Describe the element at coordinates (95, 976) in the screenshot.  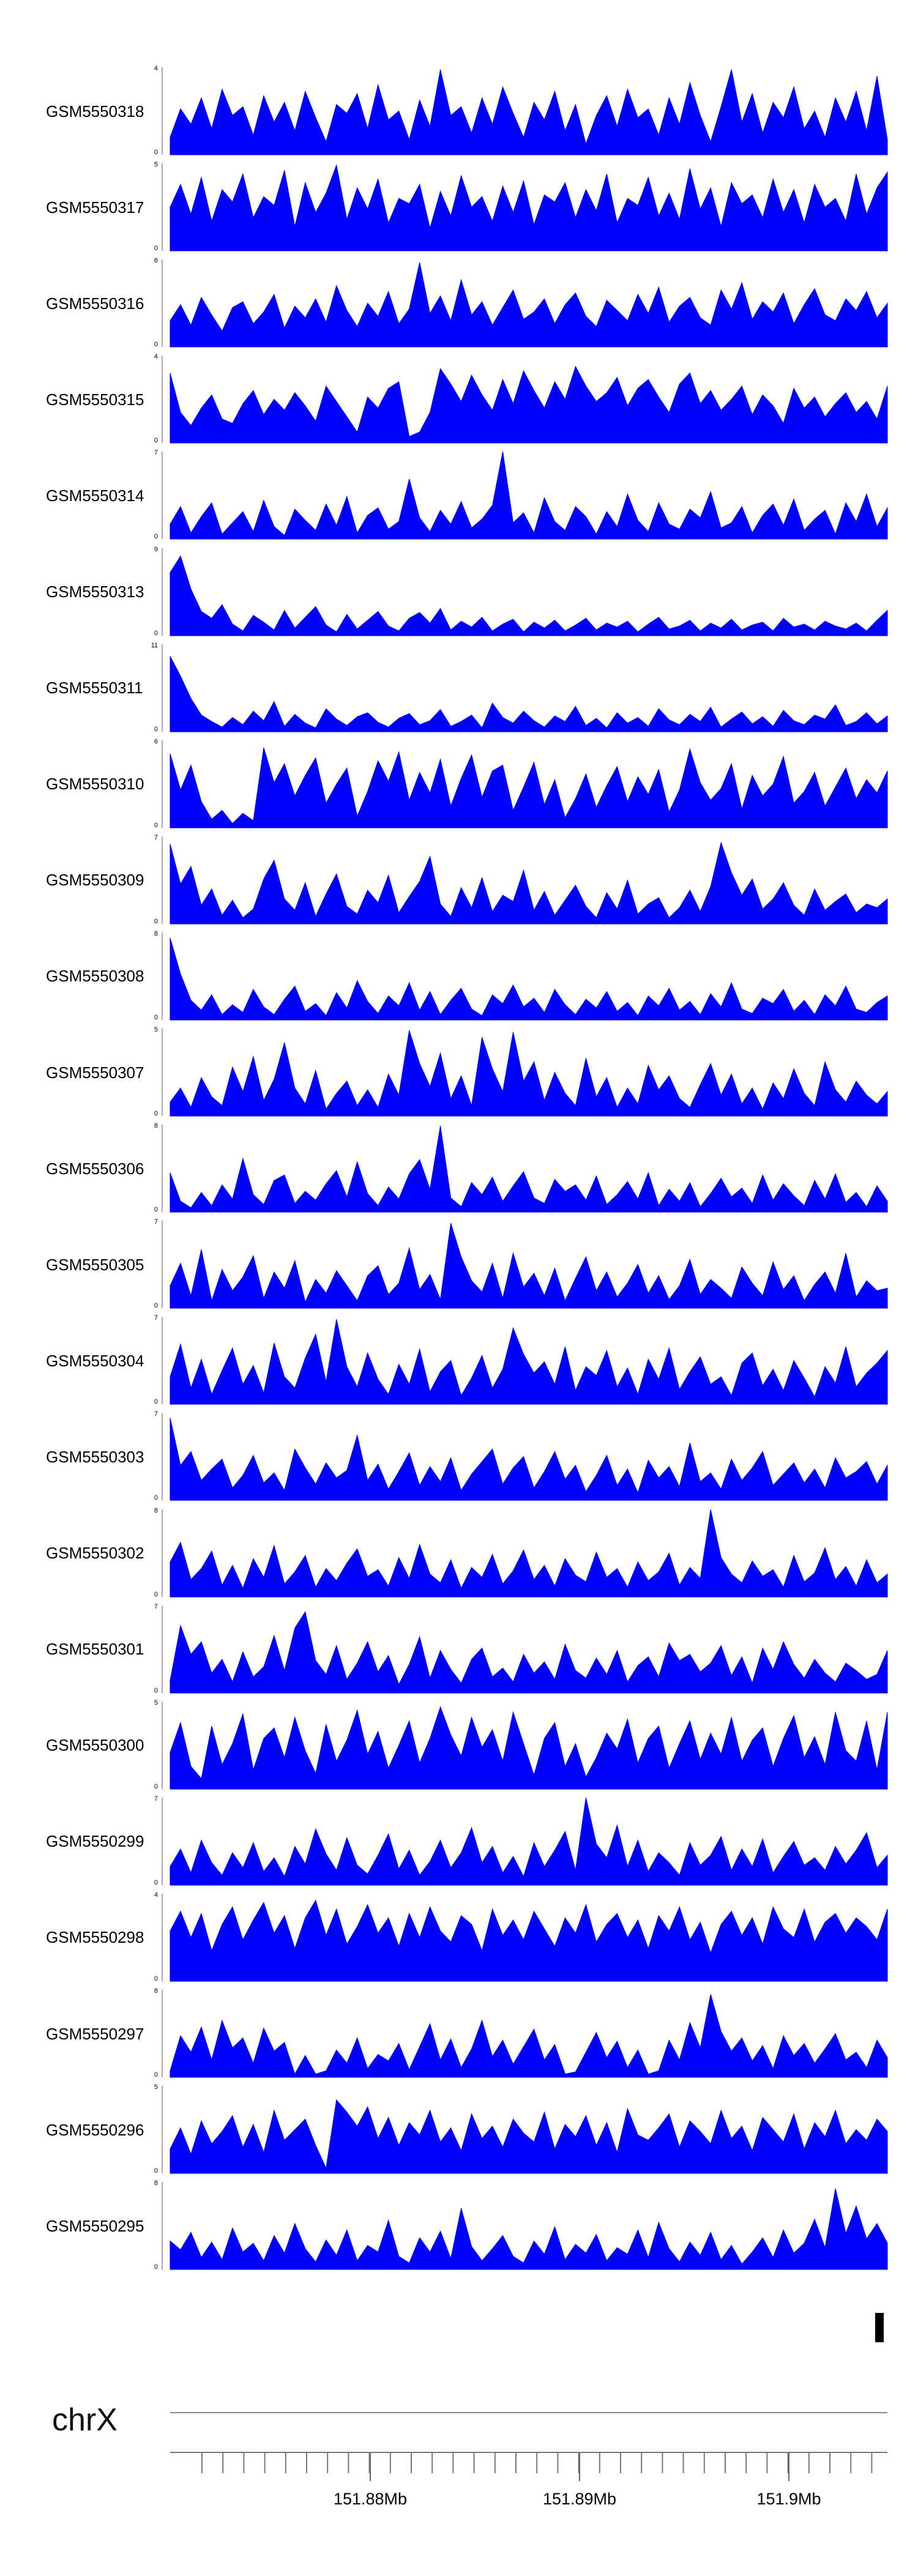
I see `track-label: GSM5550308` at that location.